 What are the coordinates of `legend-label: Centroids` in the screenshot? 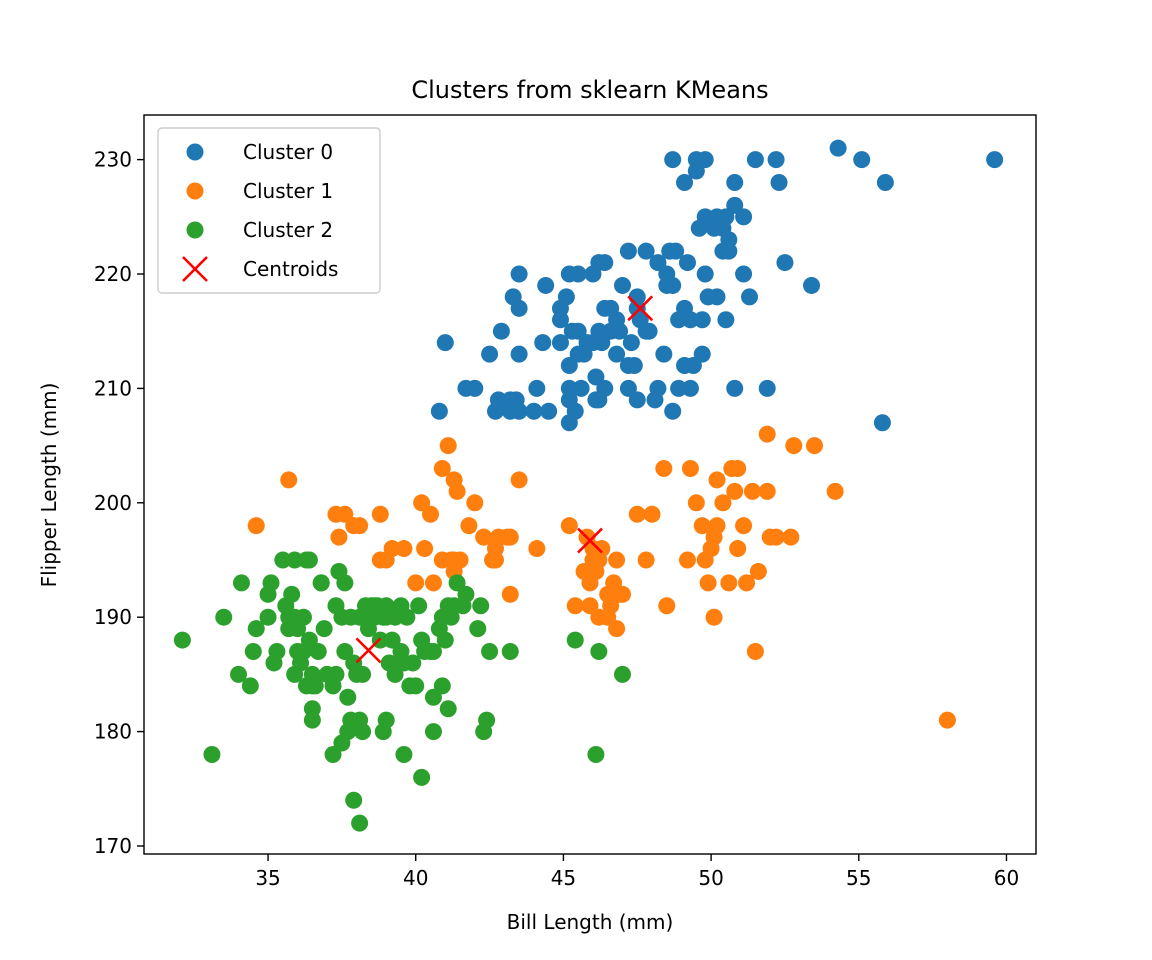 It's located at (290, 269).